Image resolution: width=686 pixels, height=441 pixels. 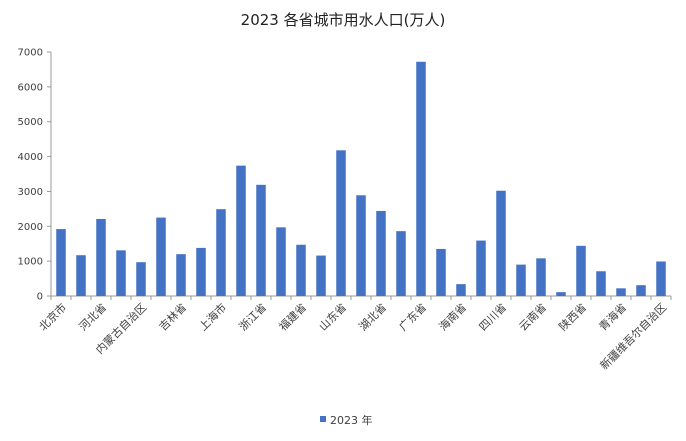 I want to click on x-tick-label: 云南省, so click(x=533, y=317).